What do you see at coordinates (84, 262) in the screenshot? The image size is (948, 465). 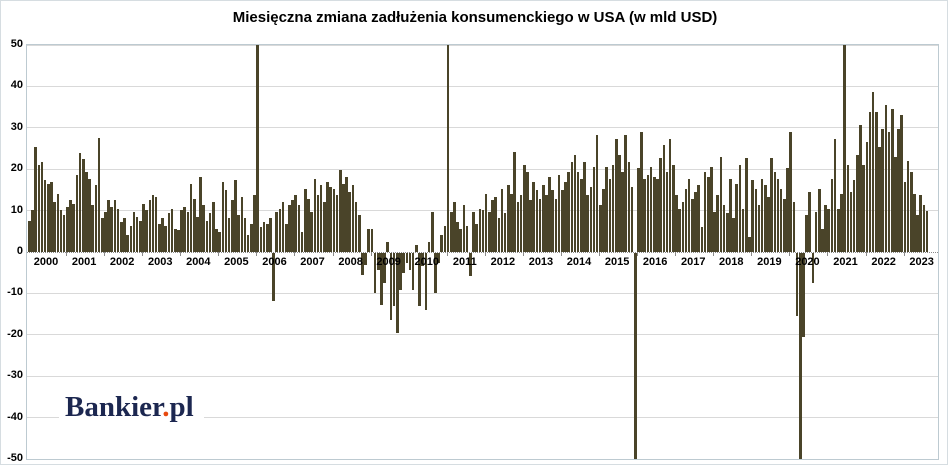 I see `x-axis-year-label: 2001` at bounding box center [84, 262].